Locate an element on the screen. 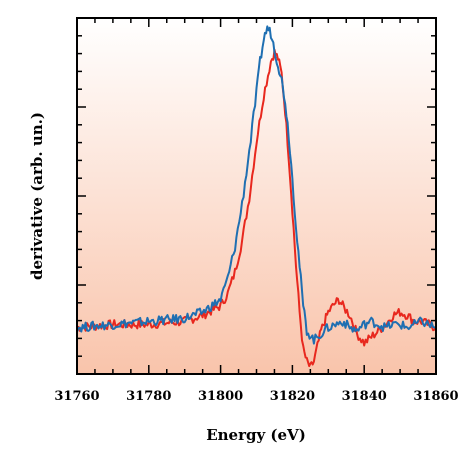 This screenshot has width=466, height=462. x-tick-label: 31800 is located at coordinates (220, 396).